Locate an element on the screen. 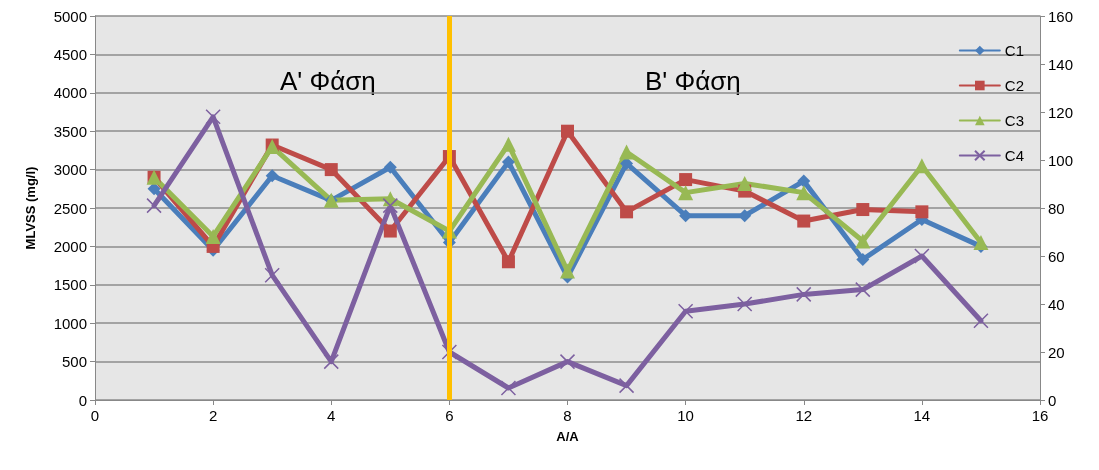 Image resolution: width=1099 pixels, height=470 pixels. y-tick-label: 0 is located at coordinates (82, 400).